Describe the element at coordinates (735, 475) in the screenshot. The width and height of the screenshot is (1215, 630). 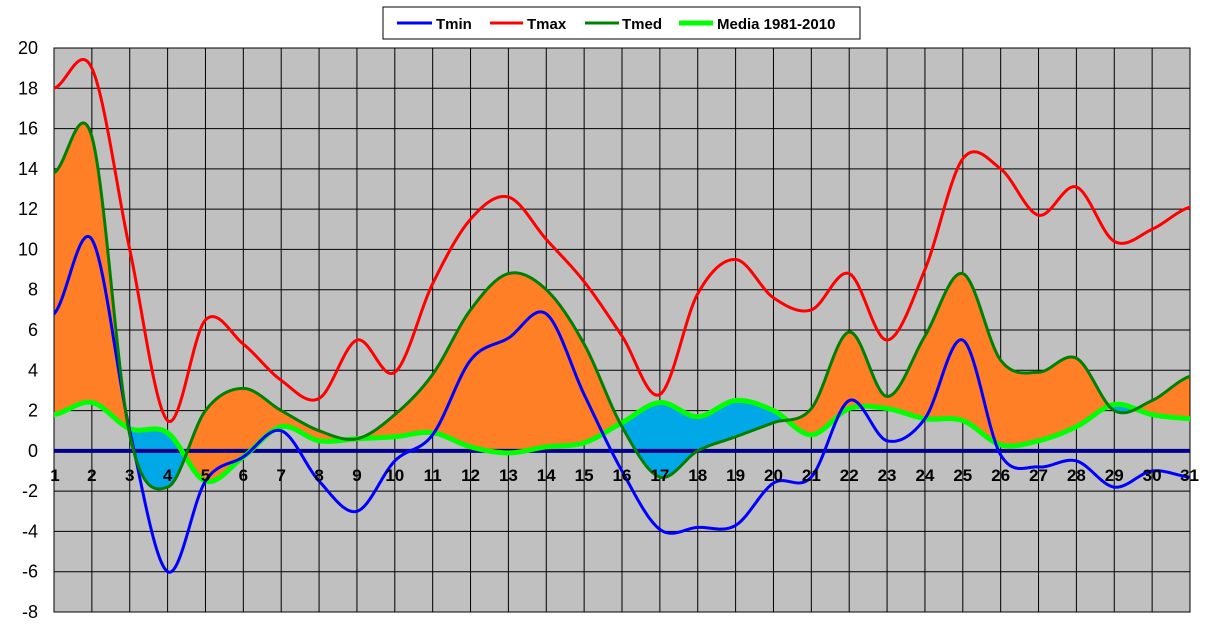
I see `x-tick-label: 19` at that location.